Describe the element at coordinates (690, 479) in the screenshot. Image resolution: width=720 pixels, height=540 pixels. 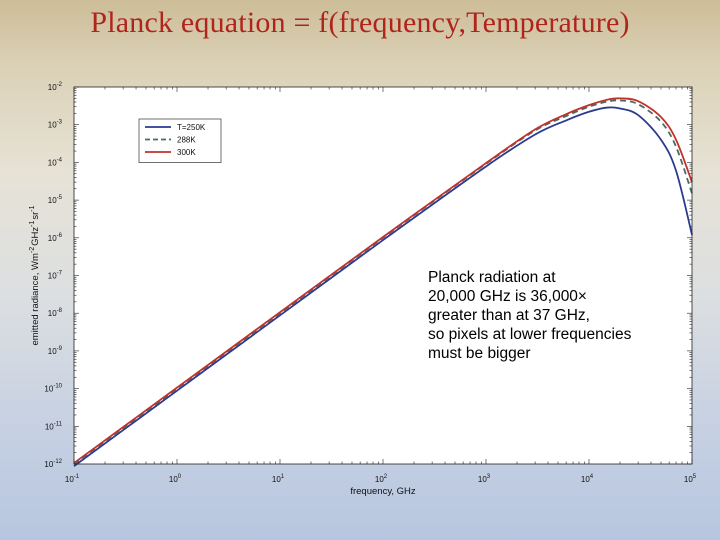
I see `x-tick-label: 10⁵` at that location.